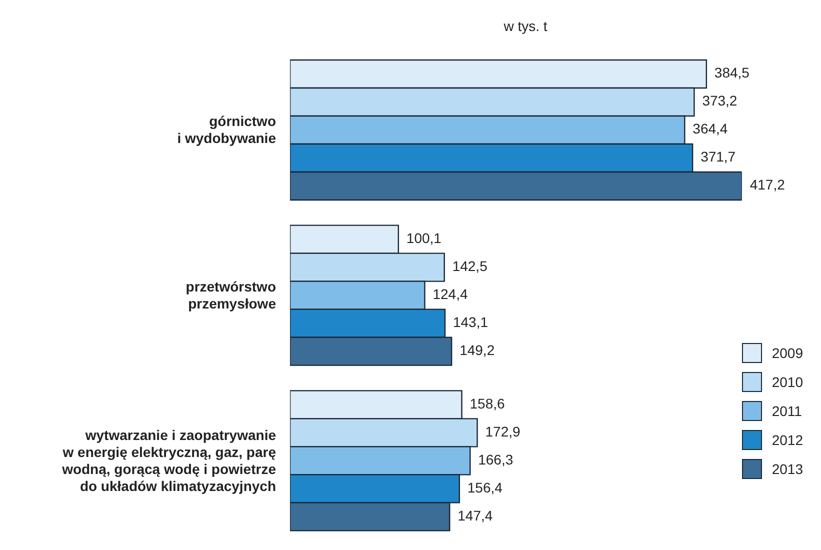  Describe the element at coordinates (787, 411) in the screenshot. I see `legend-label: 2011` at that location.